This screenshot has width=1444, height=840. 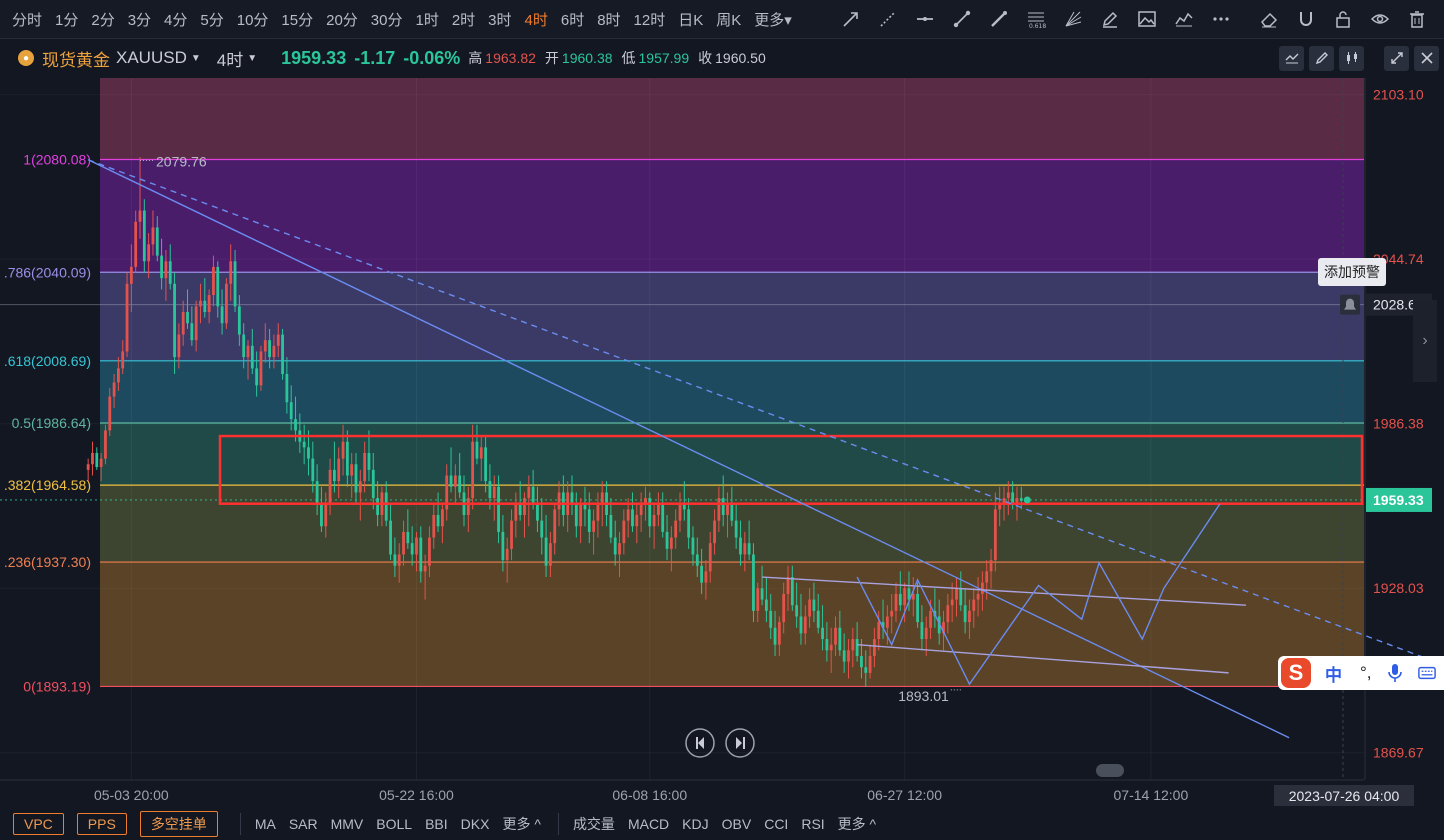 I want to click on main_indicators-4: BBI, so click(x=436, y=824).